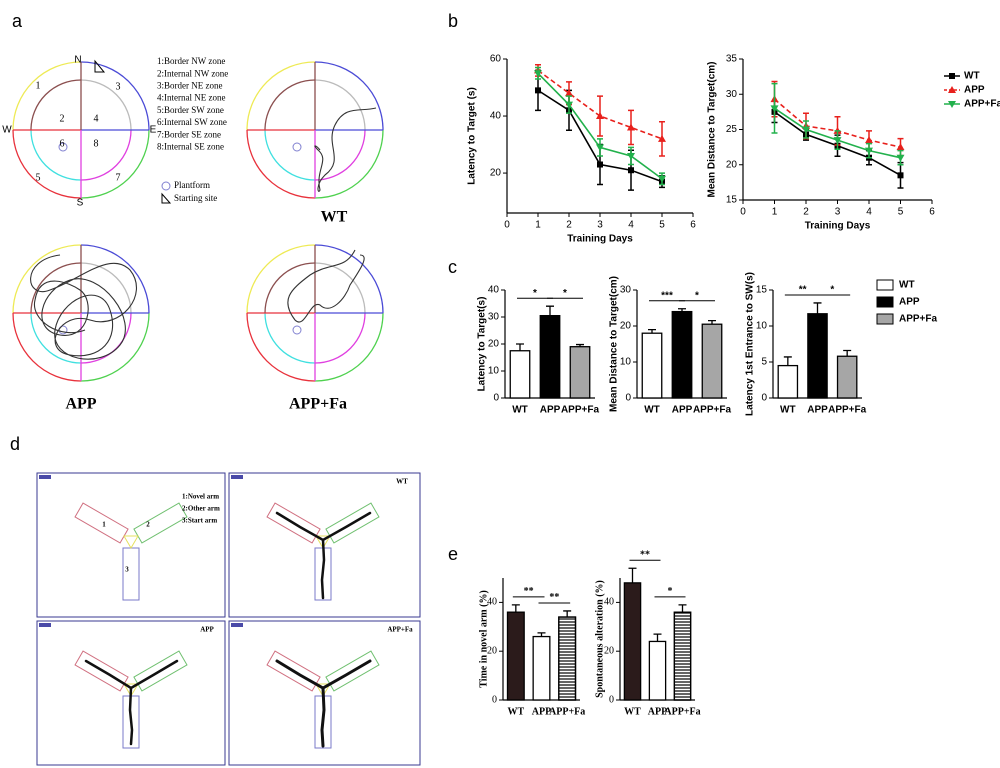  I want to click on arm-legend: 1:Novel arm, so click(200, 497).